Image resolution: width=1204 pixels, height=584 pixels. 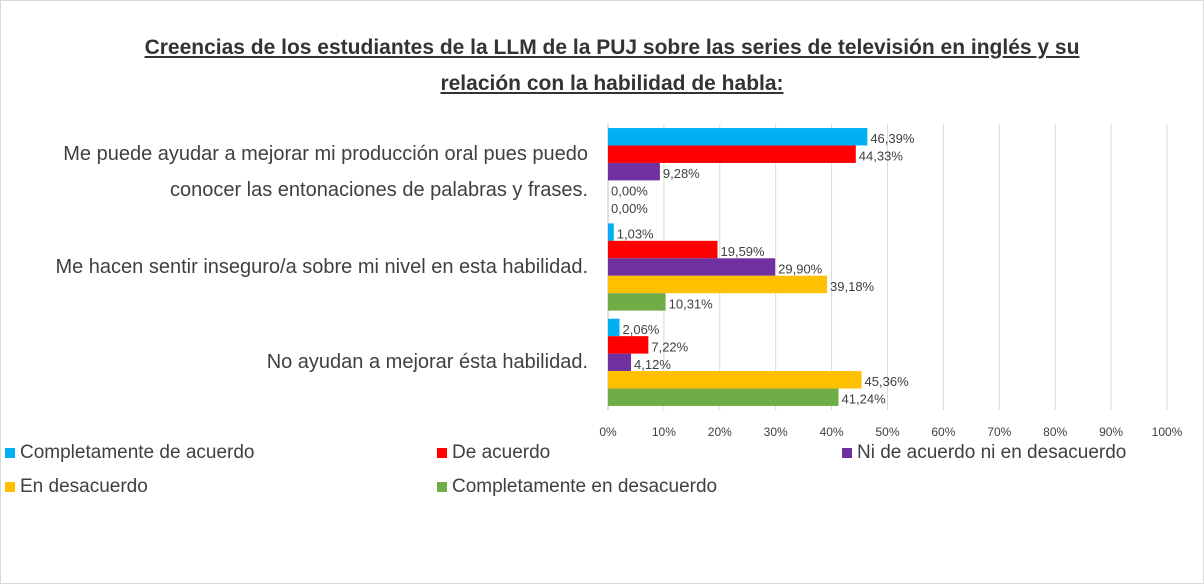 I want to click on x-tick-label: 80%, so click(x=1055, y=432).